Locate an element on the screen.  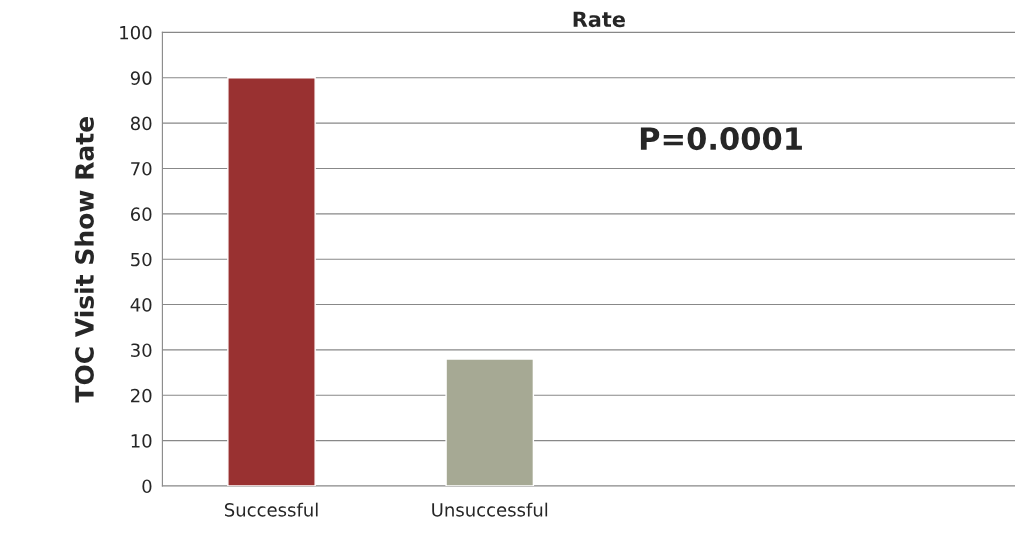
y-tick-label: 80 is located at coordinates (141, 123).